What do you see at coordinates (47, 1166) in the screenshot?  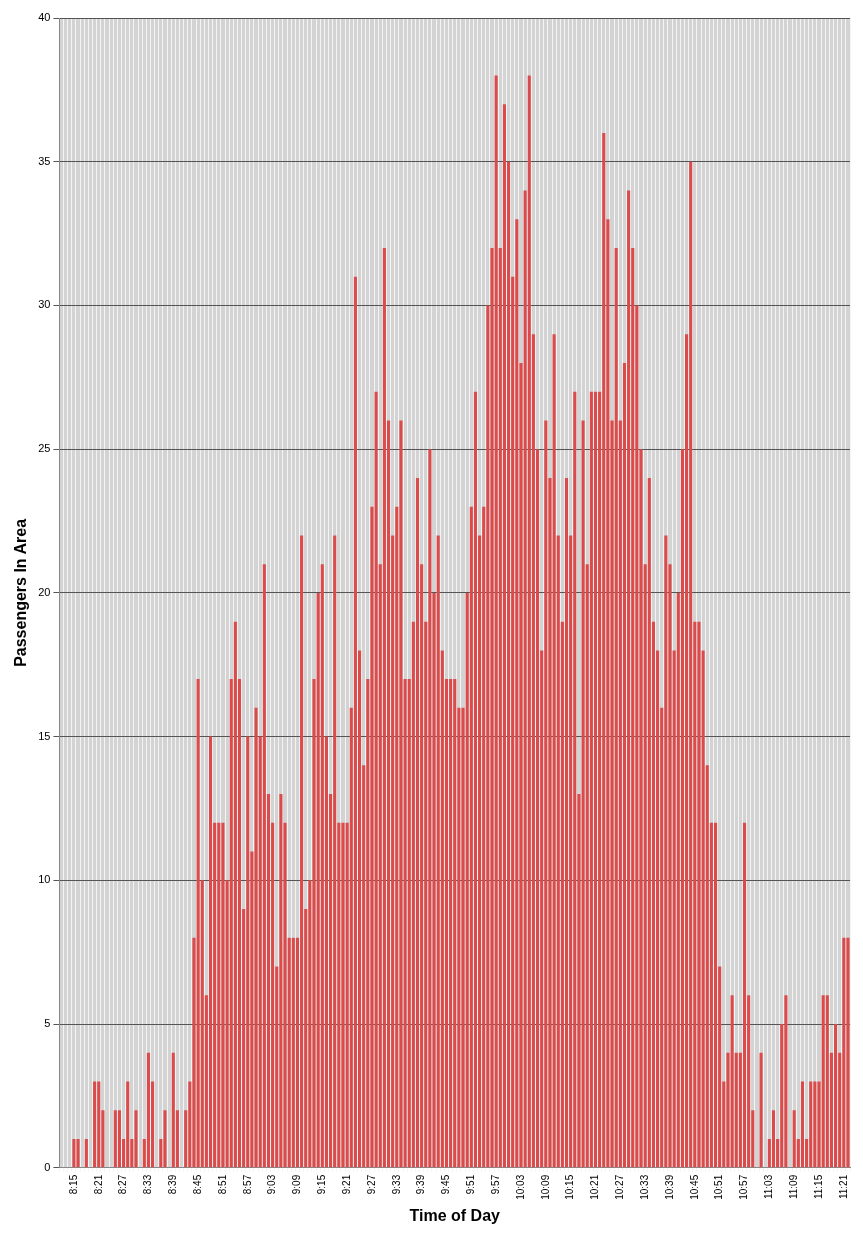 I see `y-tick-label: 0` at bounding box center [47, 1166].